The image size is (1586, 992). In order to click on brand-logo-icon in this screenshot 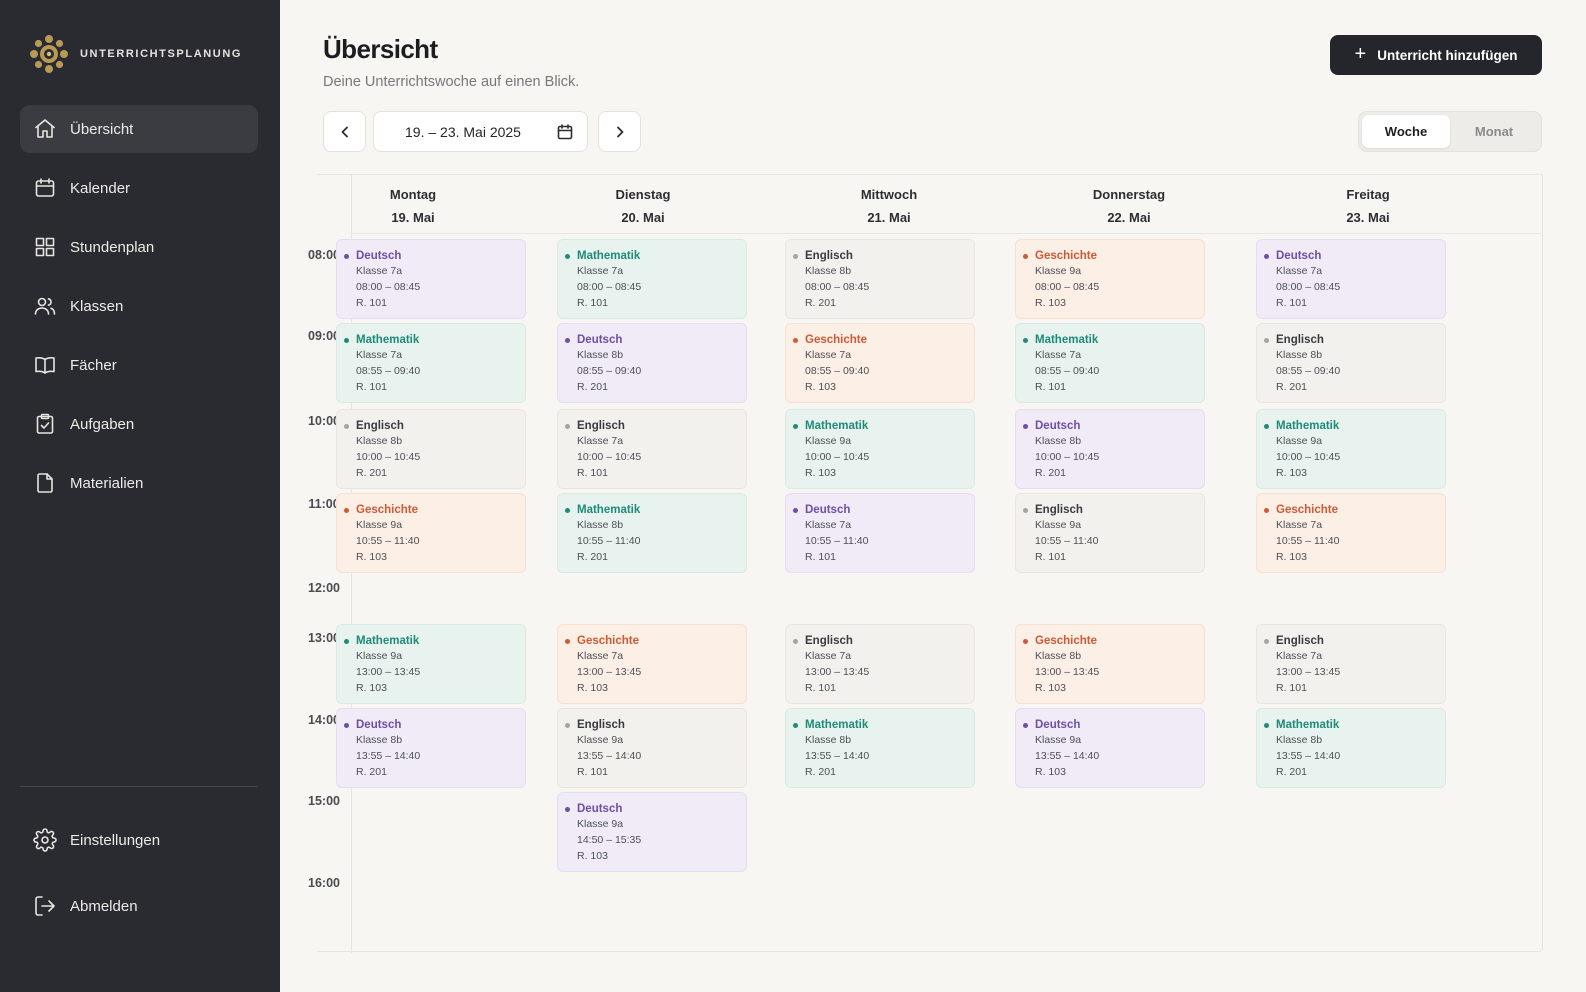, I will do `click(49, 54)`.